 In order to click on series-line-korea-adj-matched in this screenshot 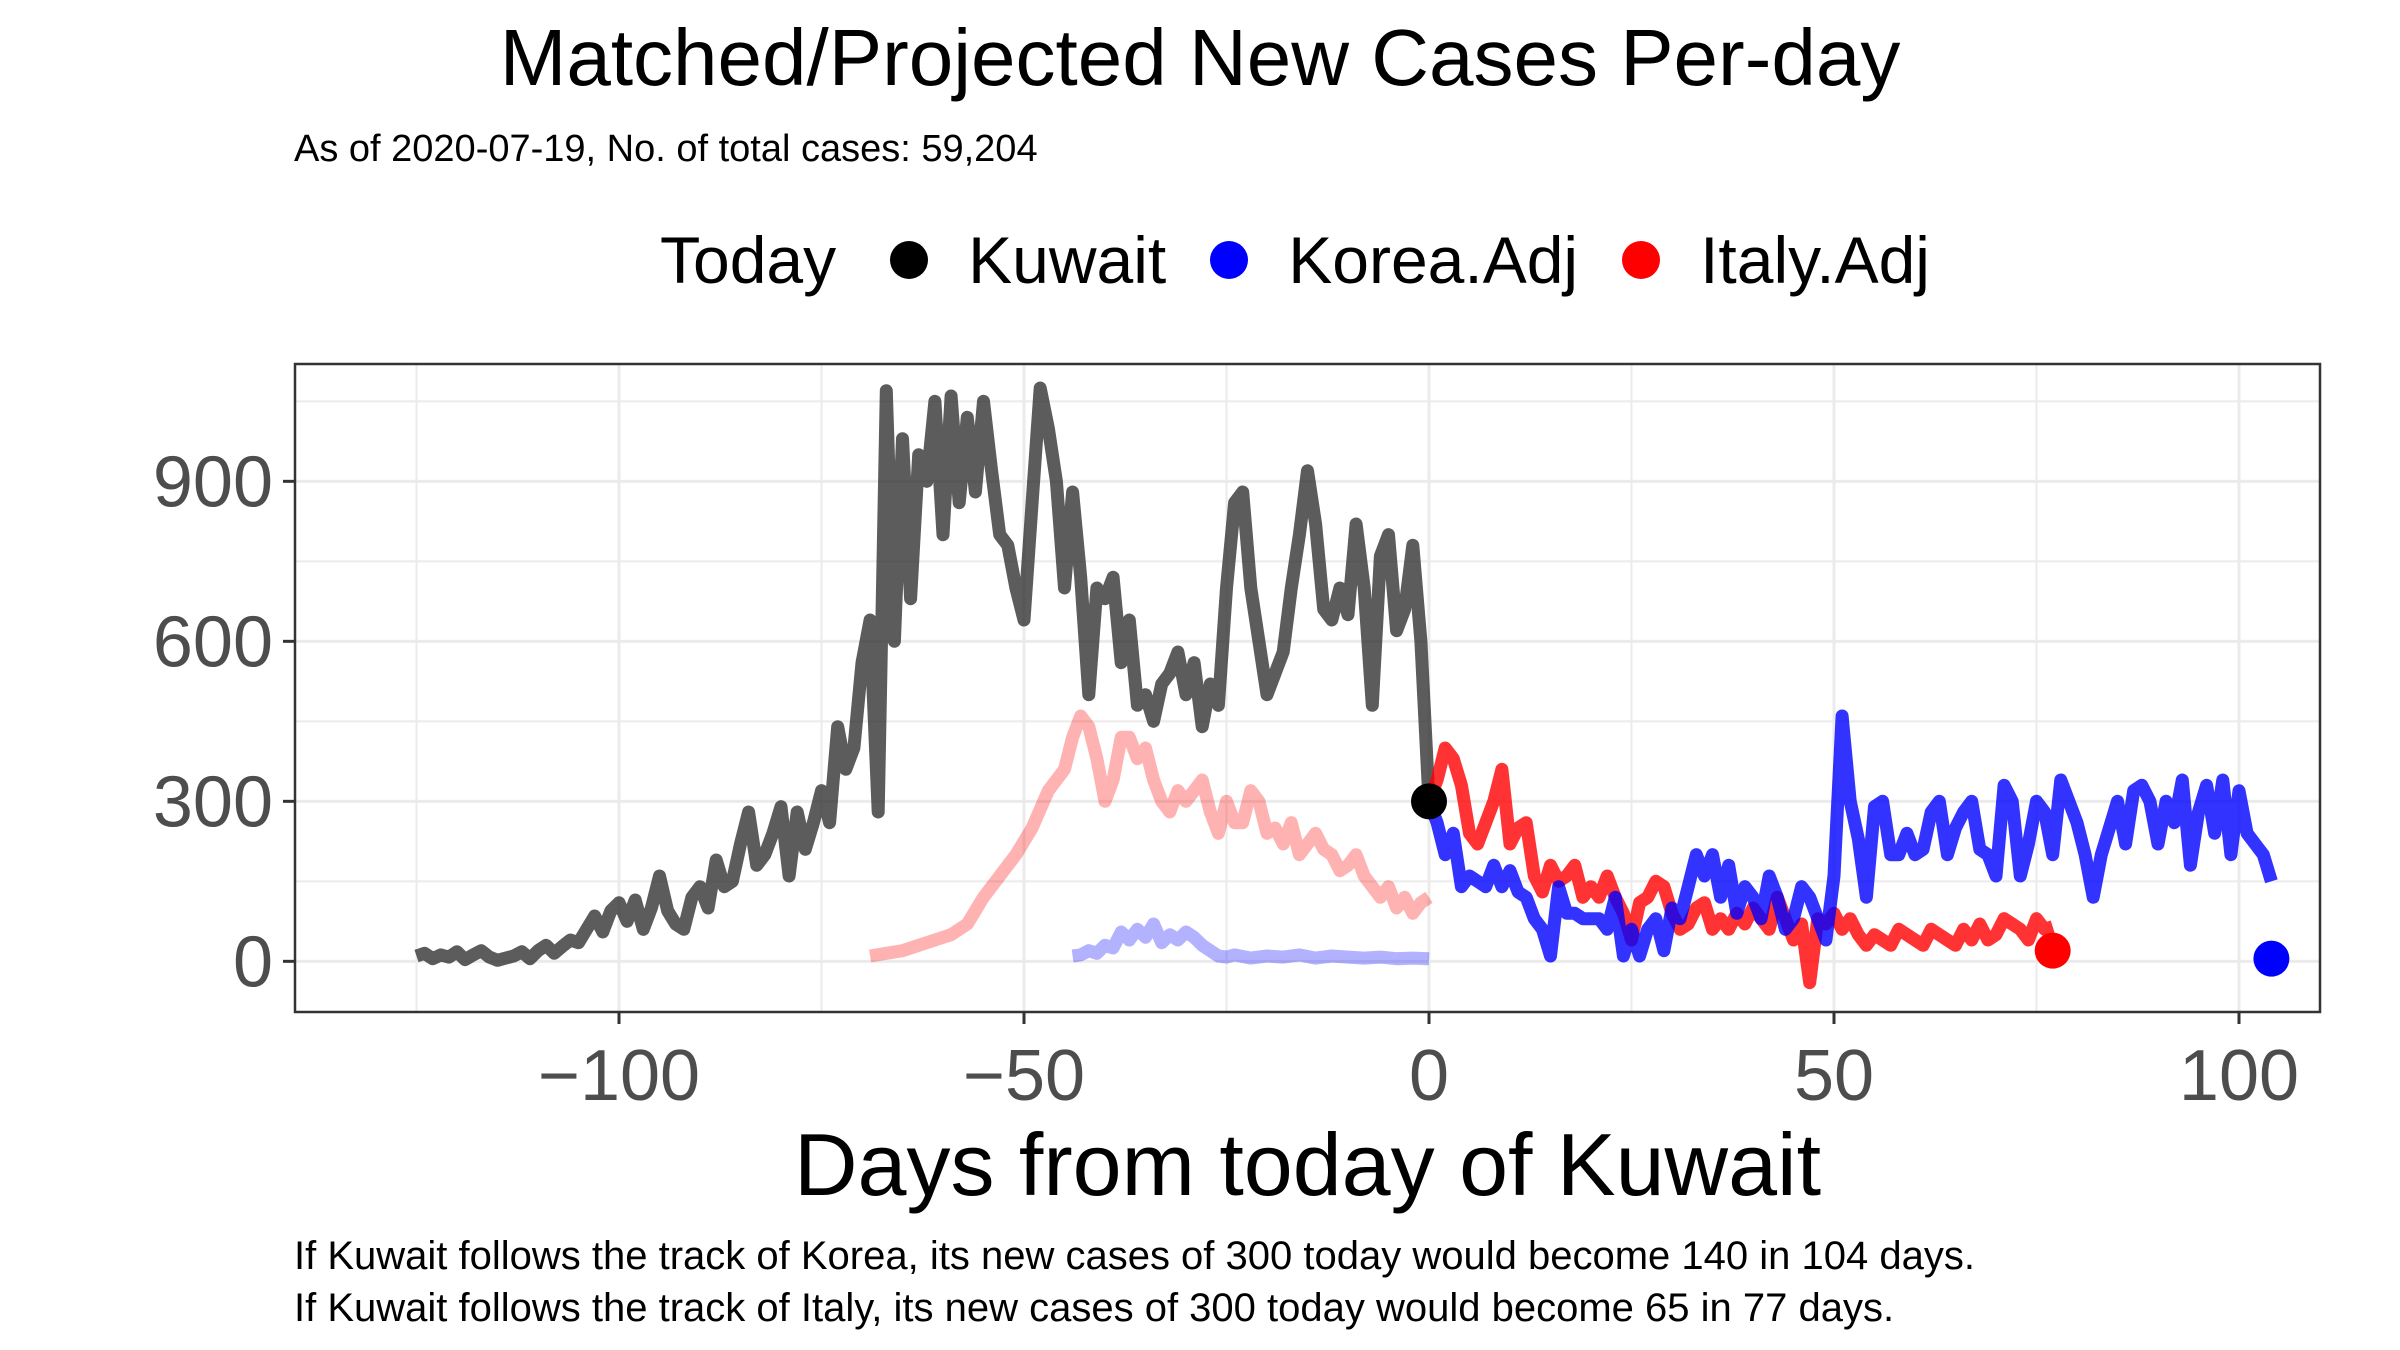, I will do `click(1250, 941)`.